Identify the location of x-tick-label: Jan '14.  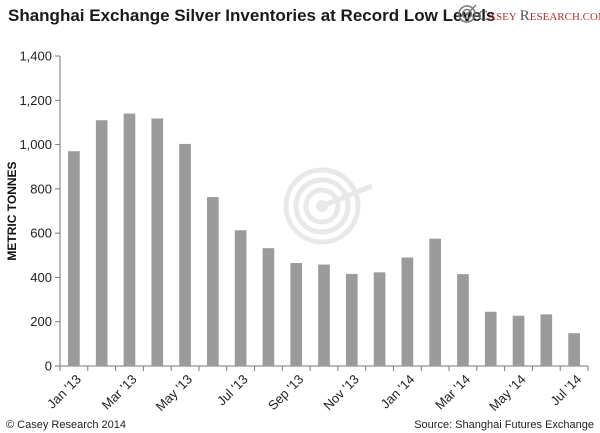
(398, 392).